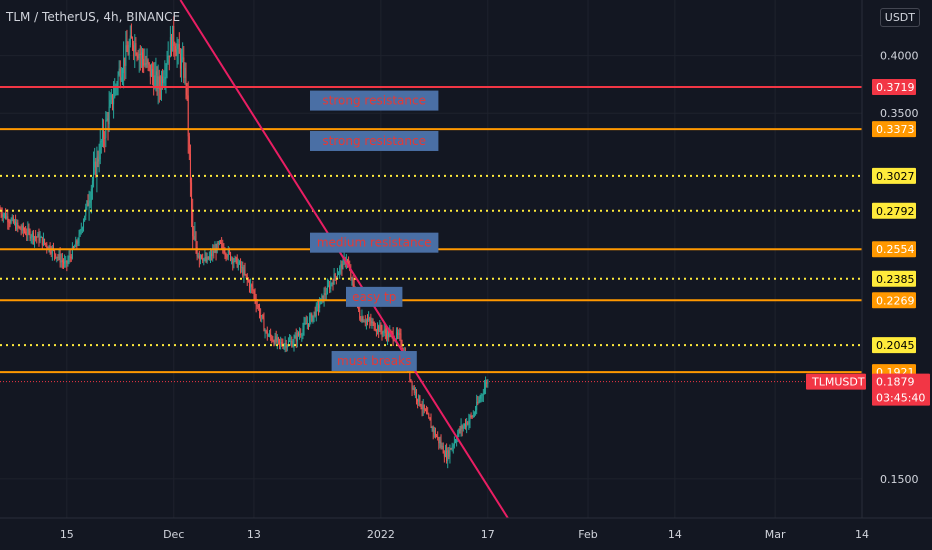 The image size is (932, 550). Describe the element at coordinates (67, 534) in the screenshot. I see `time-tick-label: 15` at that location.